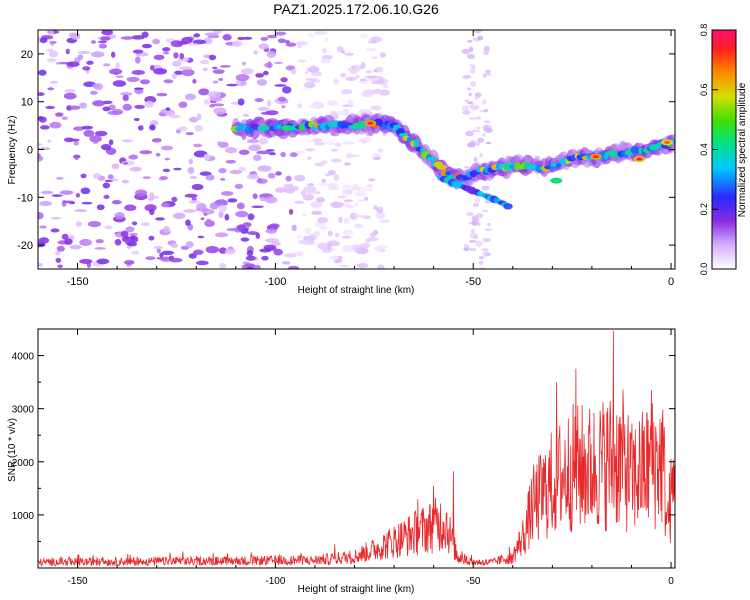 The width and height of the screenshot is (750, 600). What do you see at coordinates (704, 149) in the screenshot?
I see `colorbar-tick-label: 0.4` at bounding box center [704, 149].